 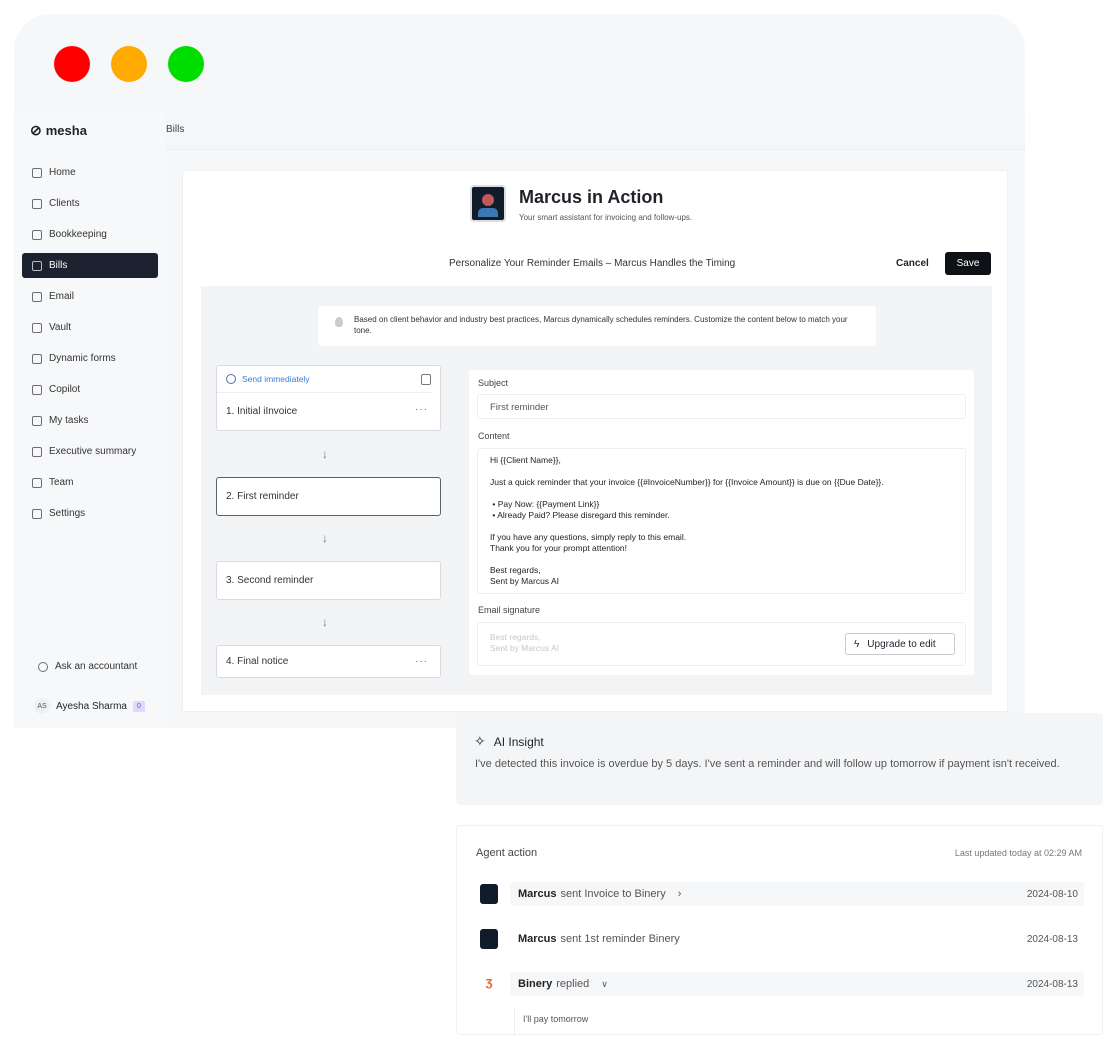 What do you see at coordinates (1018, 853) in the screenshot?
I see `last-updated: Last updated today at 02:29 AM` at bounding box center [1018, 853].